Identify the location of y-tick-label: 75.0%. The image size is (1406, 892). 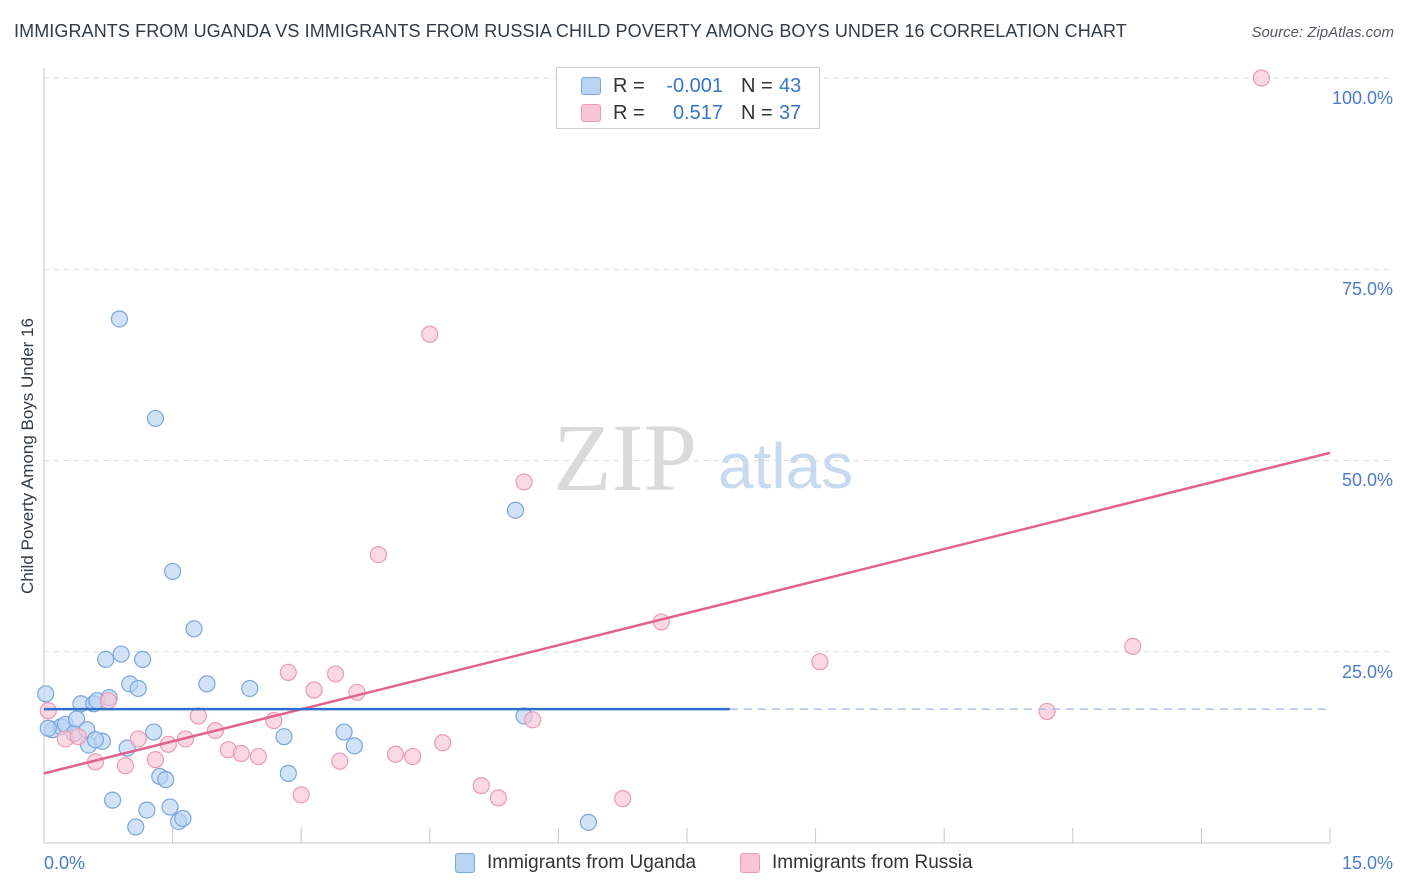
(1367, 289).